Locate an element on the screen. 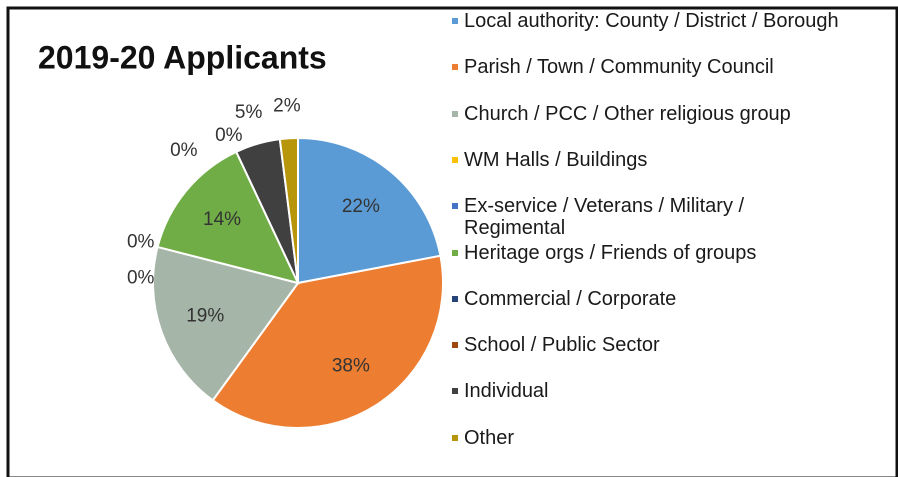 Image resolution: width=898 pixels, height=477 pixels. legend-item: Other is located at coordinates (483, 438).